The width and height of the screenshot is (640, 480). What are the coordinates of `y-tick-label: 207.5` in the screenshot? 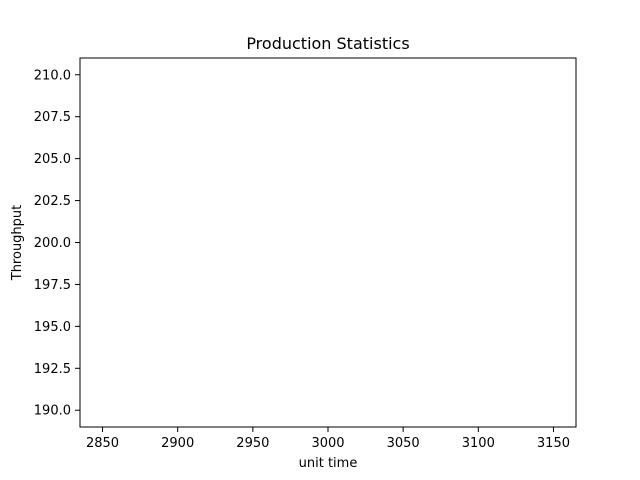 It's located at (52, 117).